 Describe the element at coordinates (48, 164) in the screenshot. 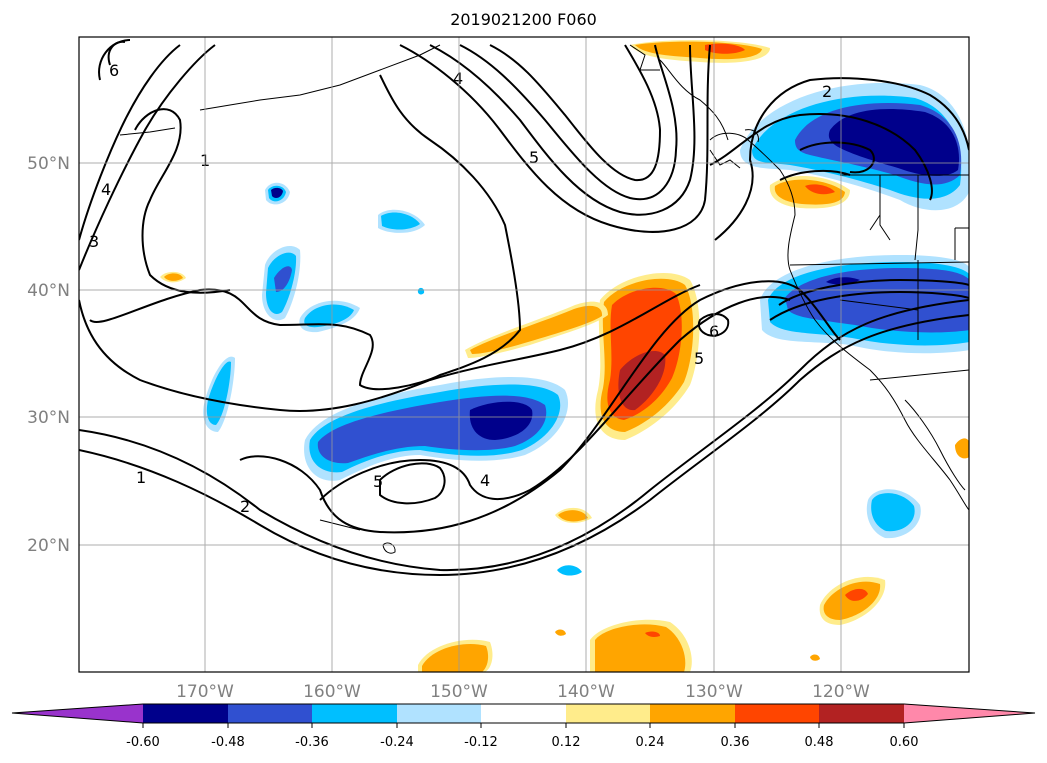

I see `lat-label: 50°N` at that location.